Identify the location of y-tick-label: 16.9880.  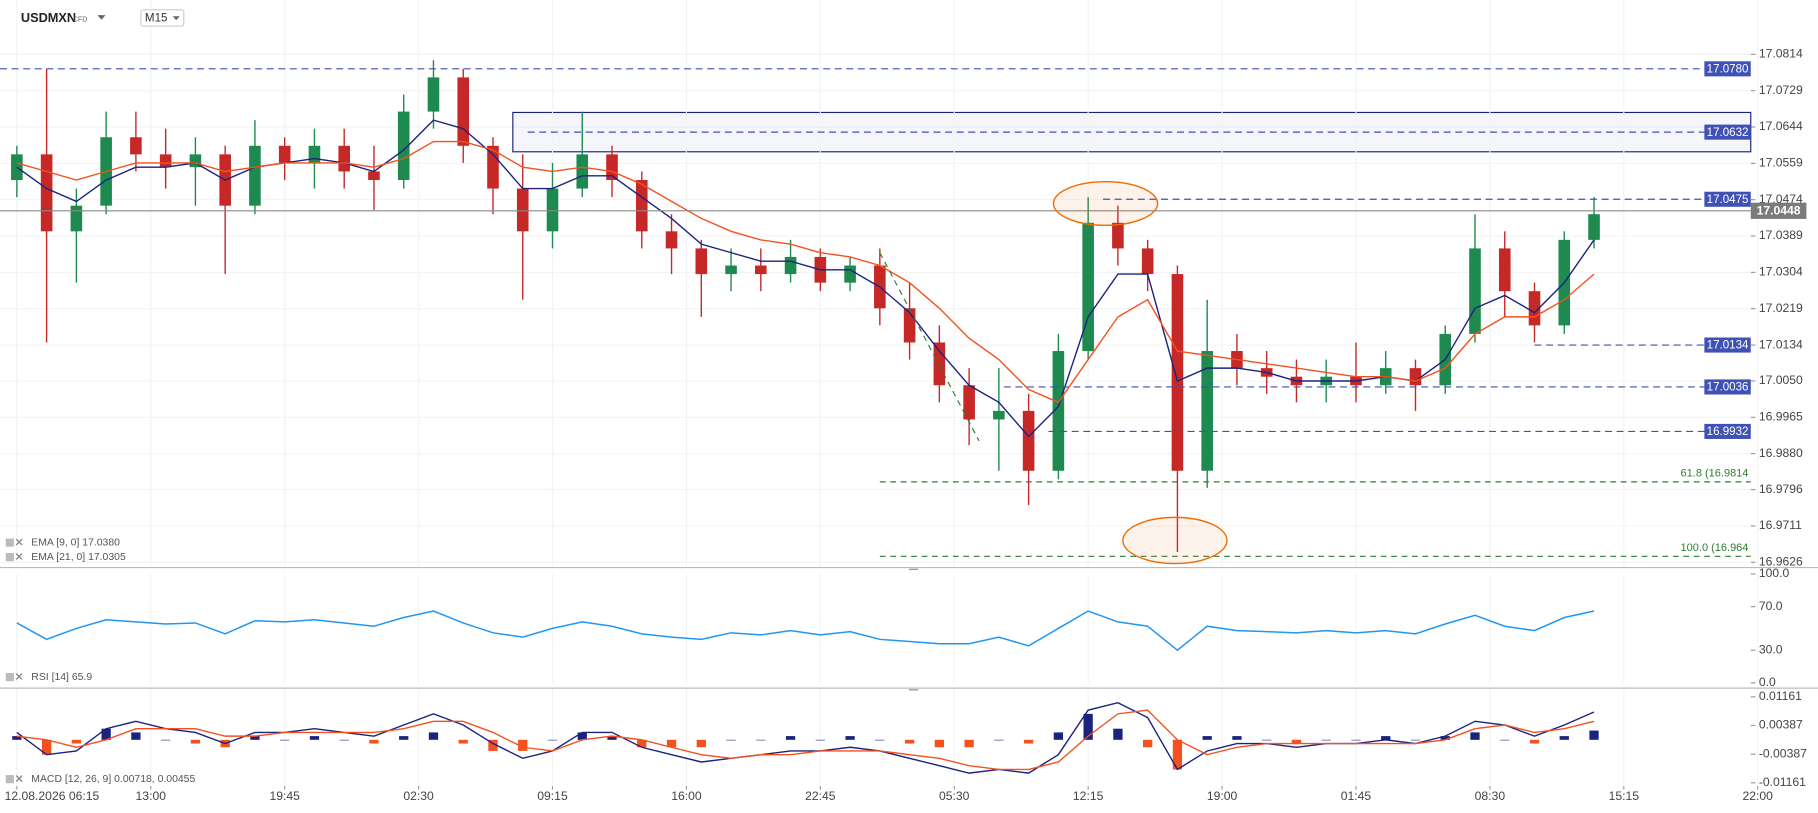
(1781, 453).